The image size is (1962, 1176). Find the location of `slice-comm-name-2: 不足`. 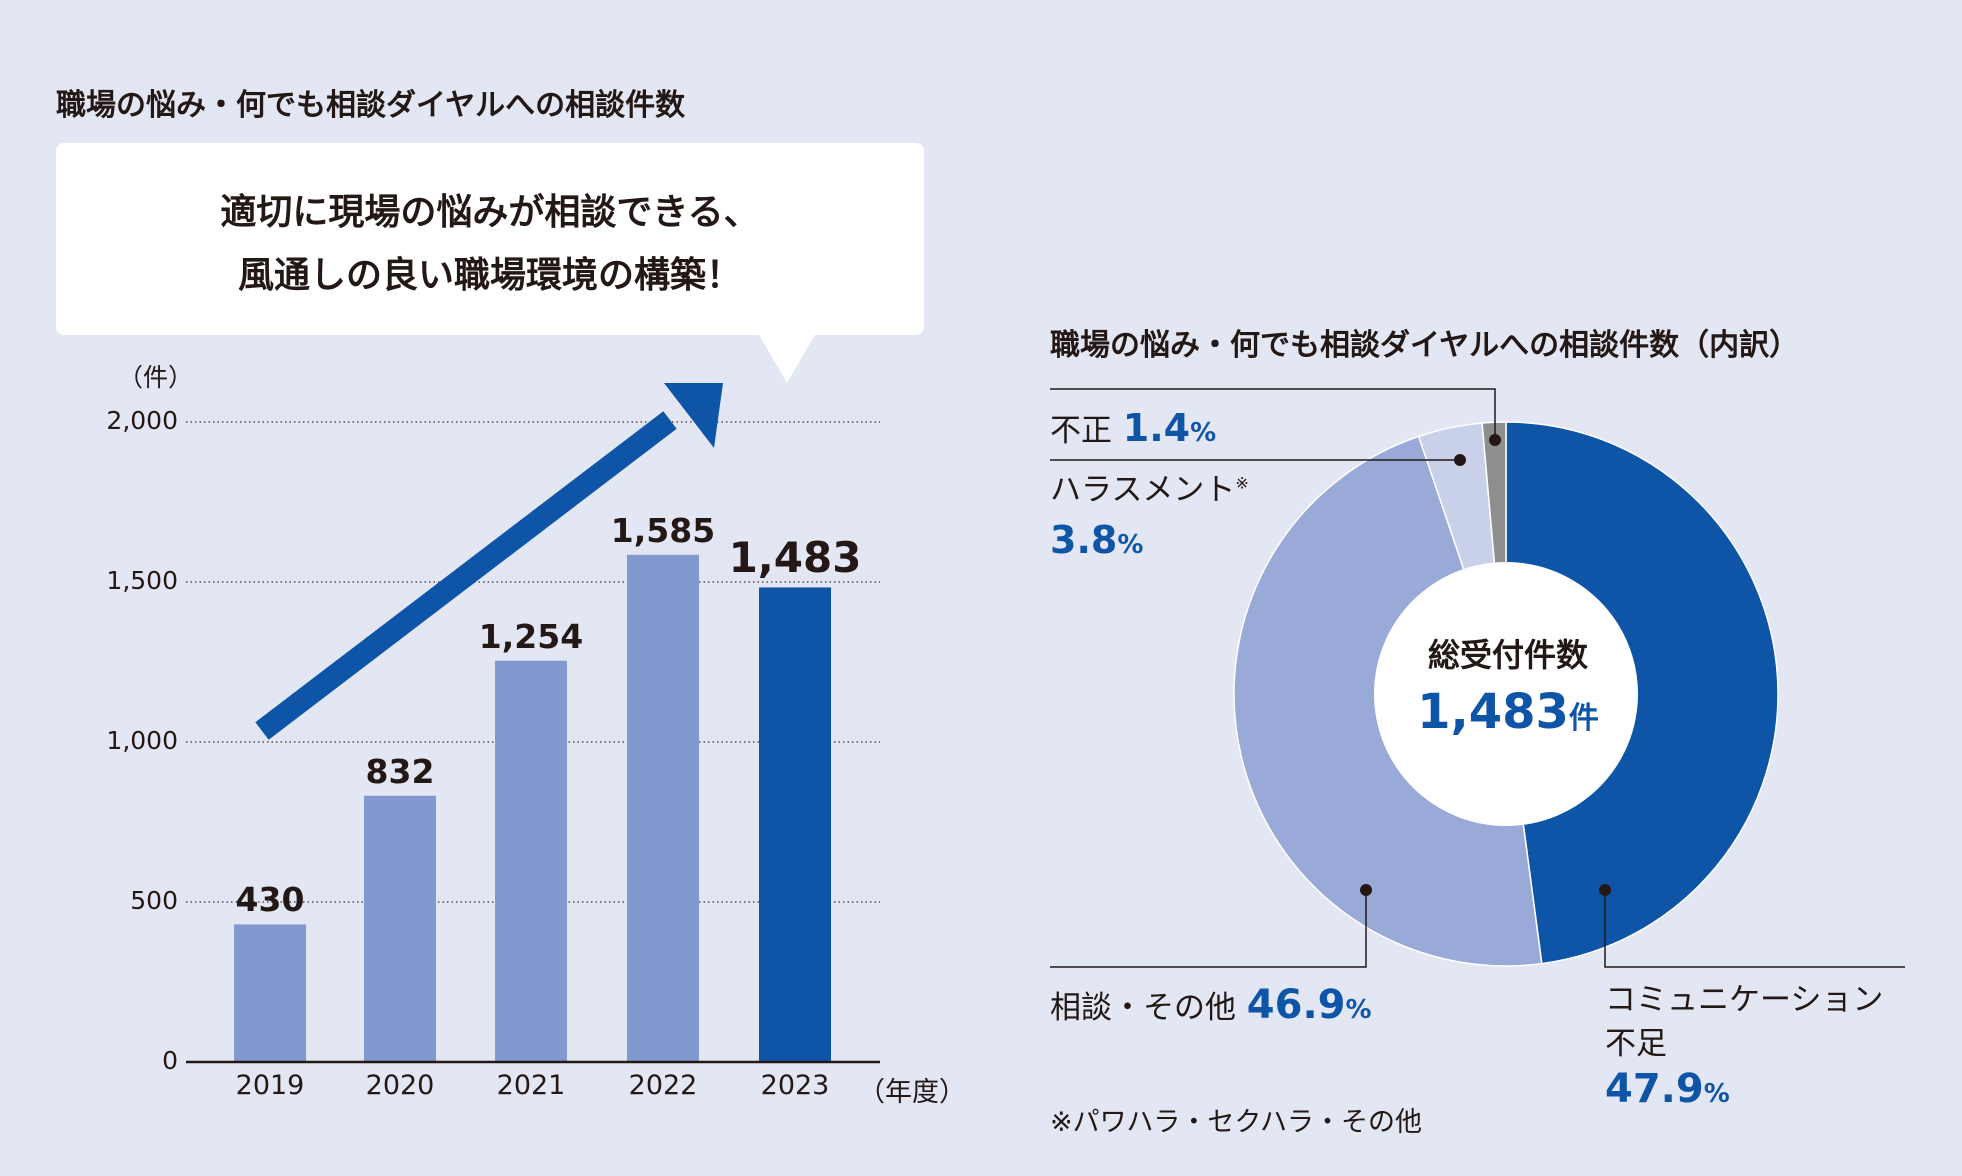

slice-comm-name-2: 不足 is located at coordinates (1636, 1044).